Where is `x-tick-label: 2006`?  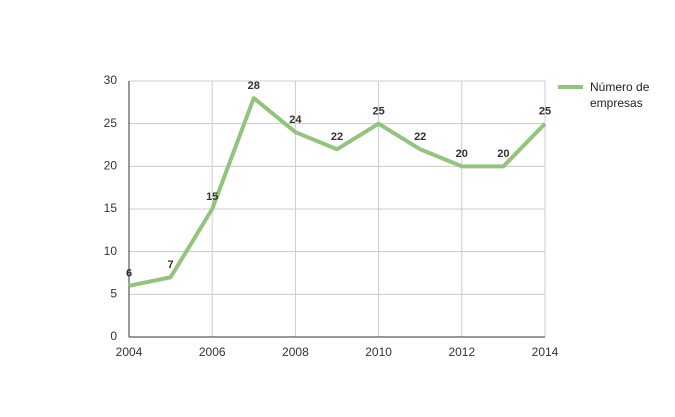
x-tick-label: 2006 is located at coordinates (212, 352).